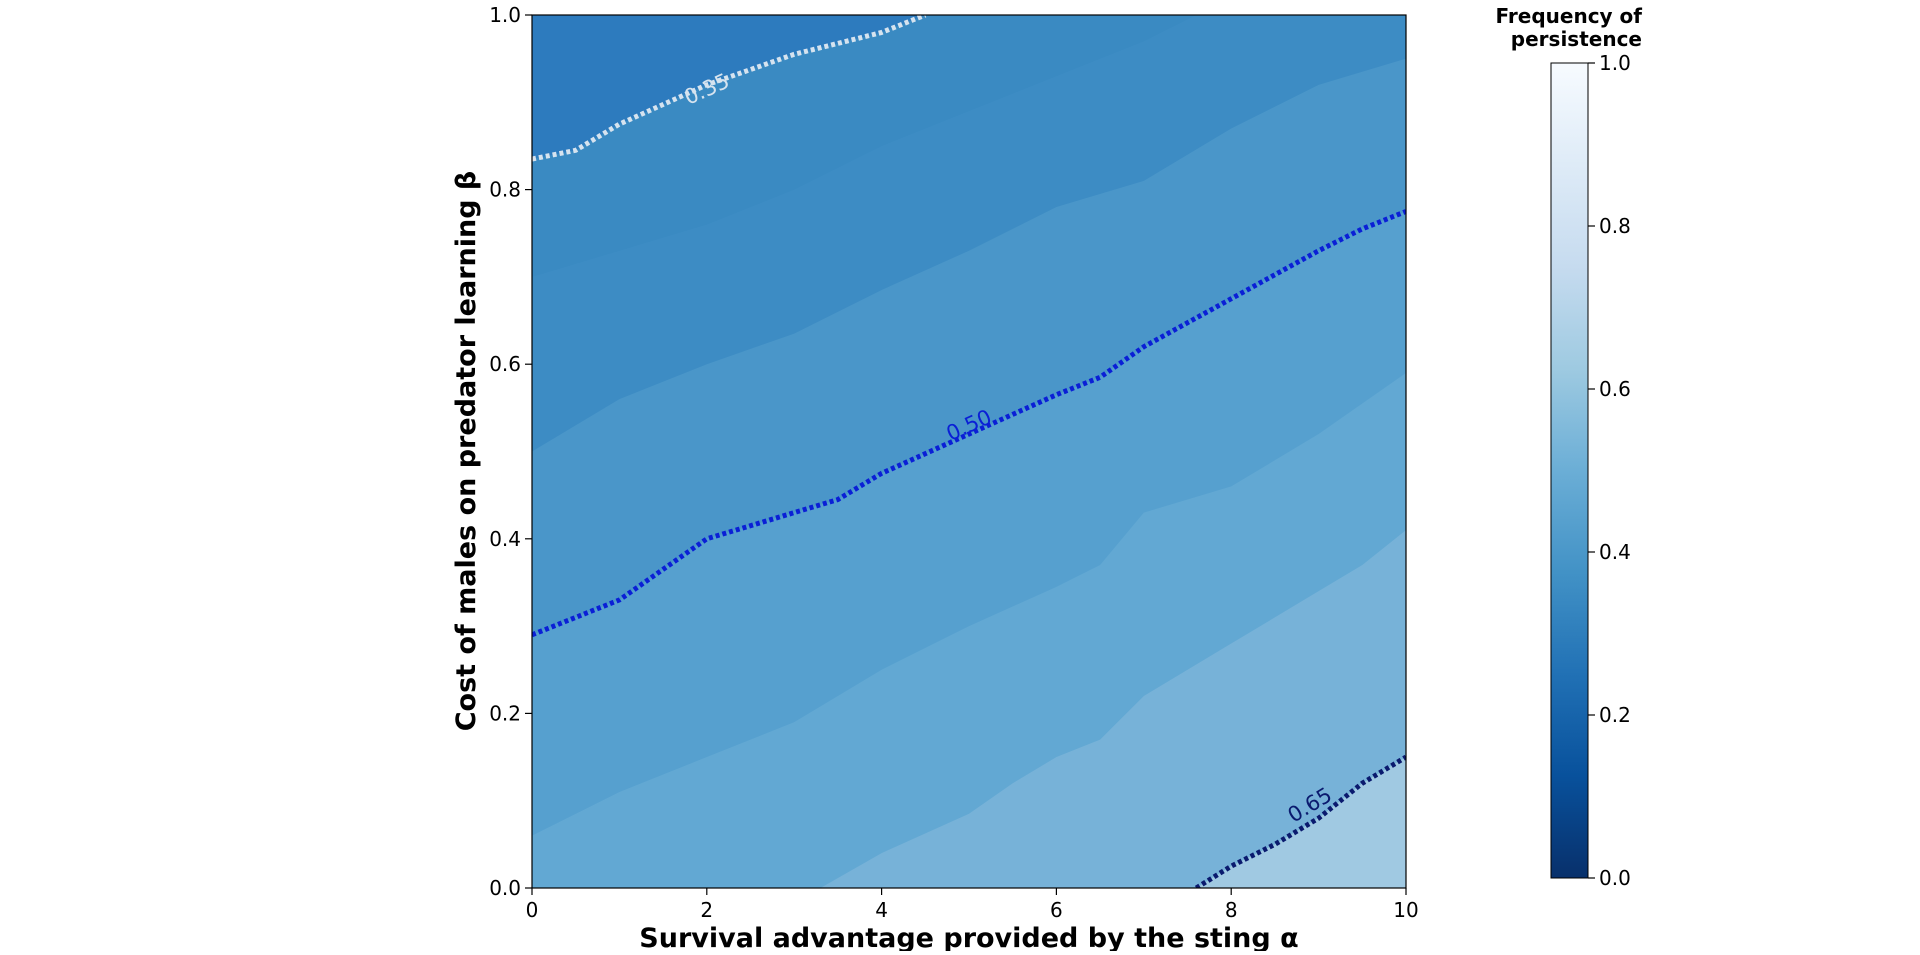 The height and width of the screenshot is (955, 1920). What do you see at coordinates (1056, 910) in the screenshot?
I see `x-tick-label: 6` at bounding box center [1056, 910].